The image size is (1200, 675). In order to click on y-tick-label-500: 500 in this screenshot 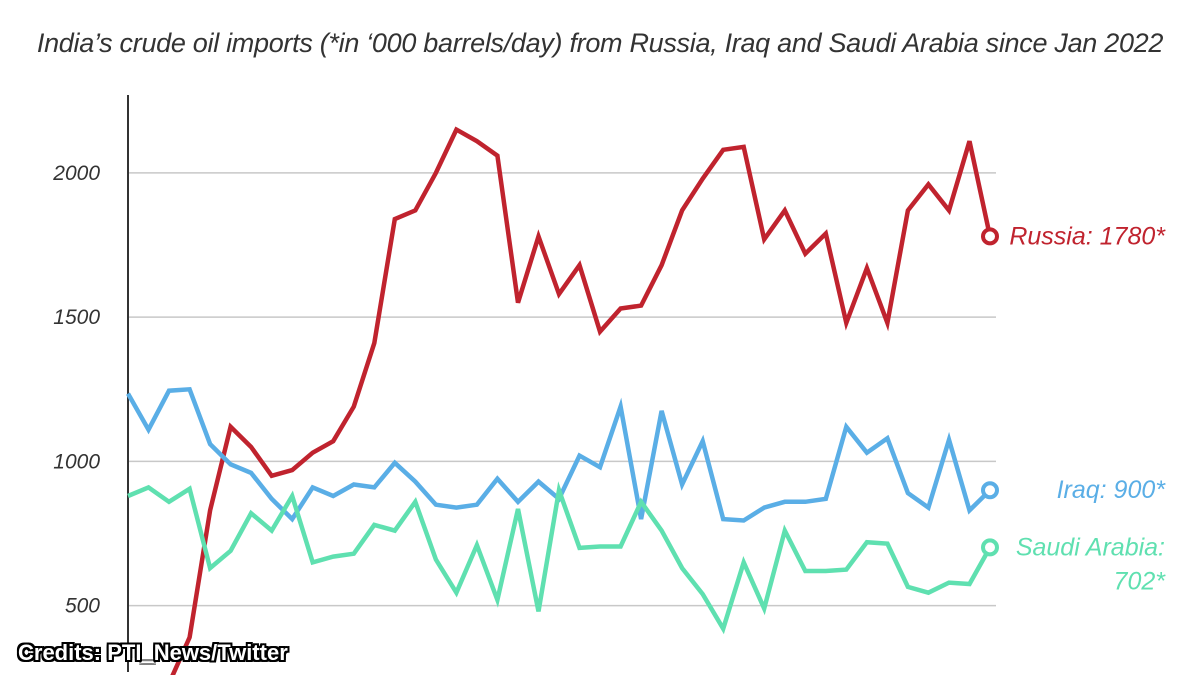, I will do `click(82, 606)`.